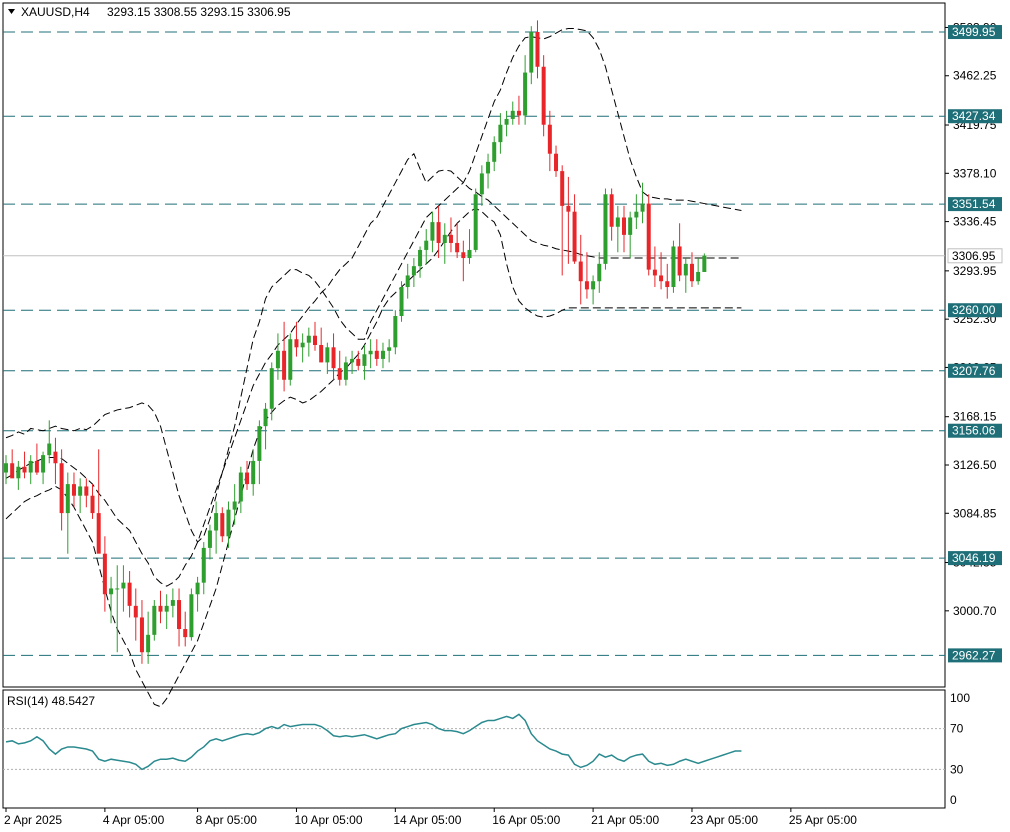  I want to click on y-tick-label-4: 3336.45, so click(975, 222).